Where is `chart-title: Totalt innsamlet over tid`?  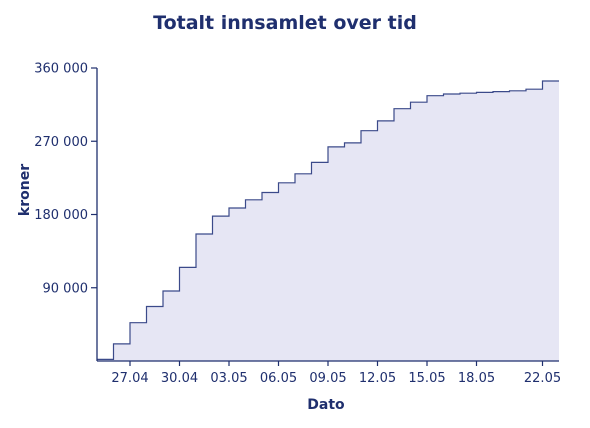 chart-title: Totalt innsamlet over tid is located at coordinates (285, 23).